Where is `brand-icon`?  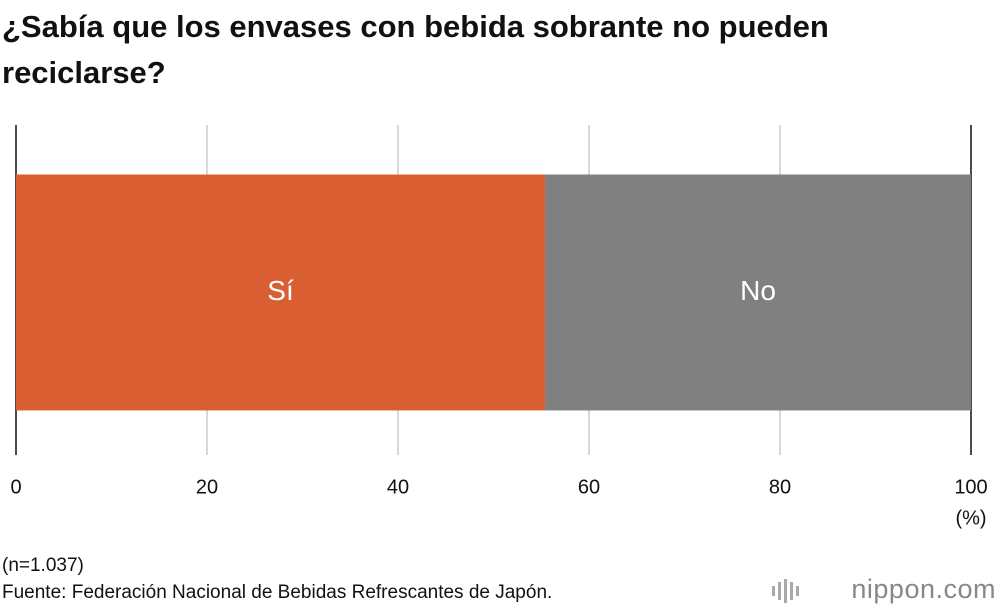 brand-icon is located at coordinates (785, 591).